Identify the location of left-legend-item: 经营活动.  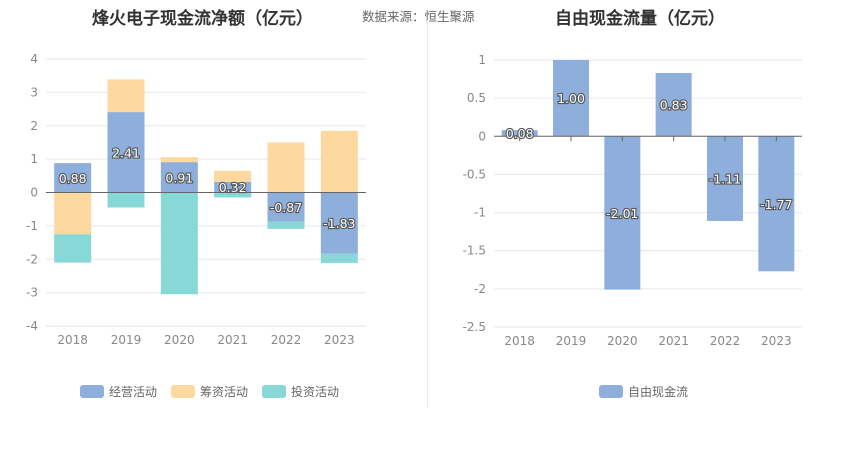
(118, 391).